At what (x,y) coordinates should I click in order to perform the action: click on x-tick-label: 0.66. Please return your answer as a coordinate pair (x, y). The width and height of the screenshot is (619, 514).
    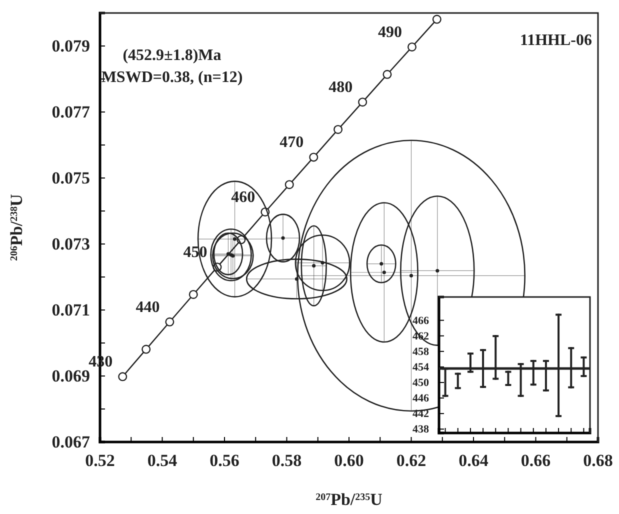
    Looking at the image, I should click on (535, 460).